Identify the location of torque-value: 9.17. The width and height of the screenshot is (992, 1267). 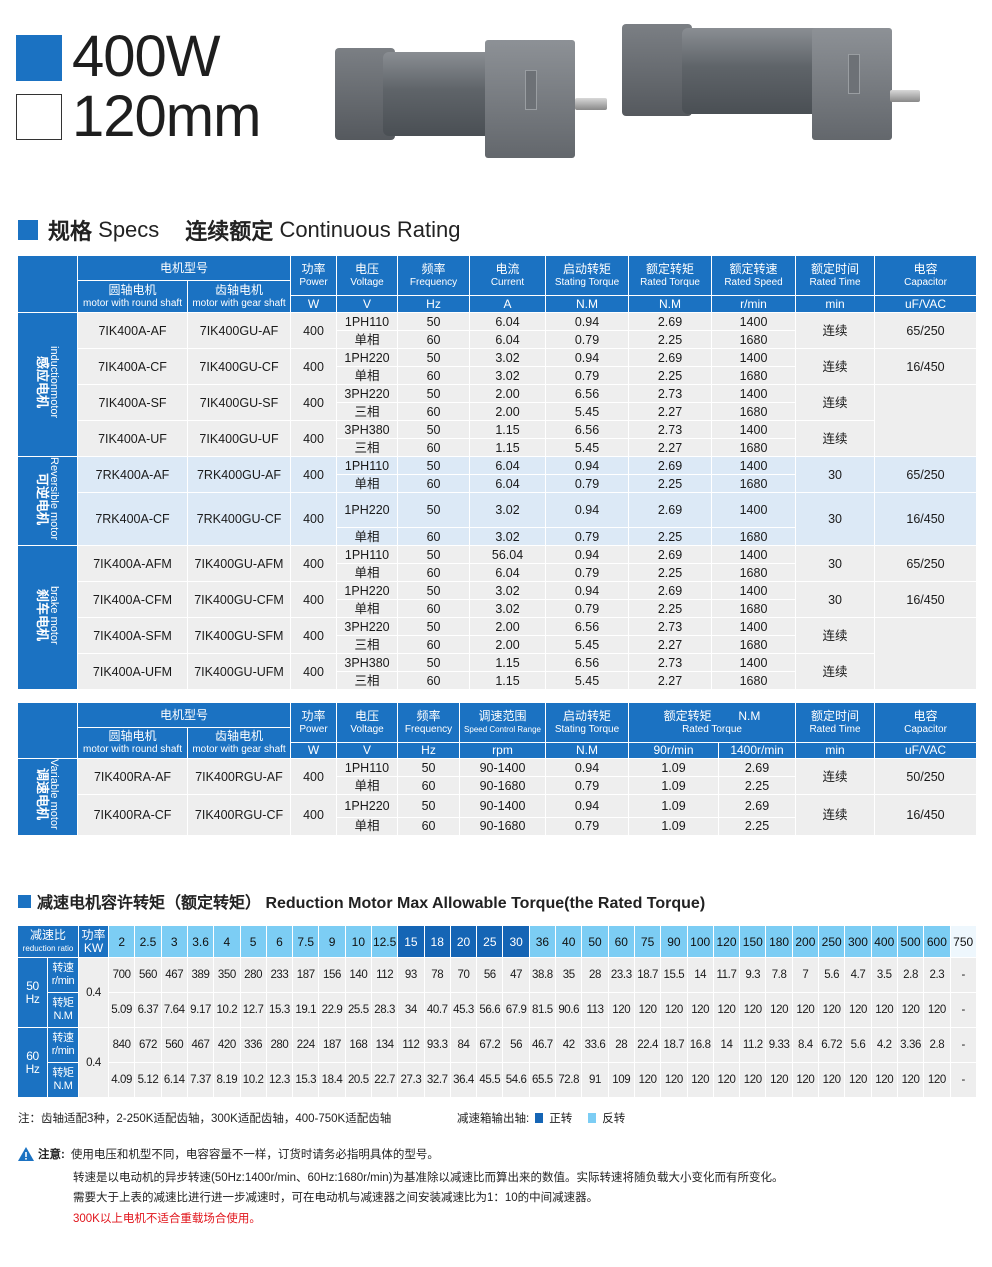
(200, 1010).